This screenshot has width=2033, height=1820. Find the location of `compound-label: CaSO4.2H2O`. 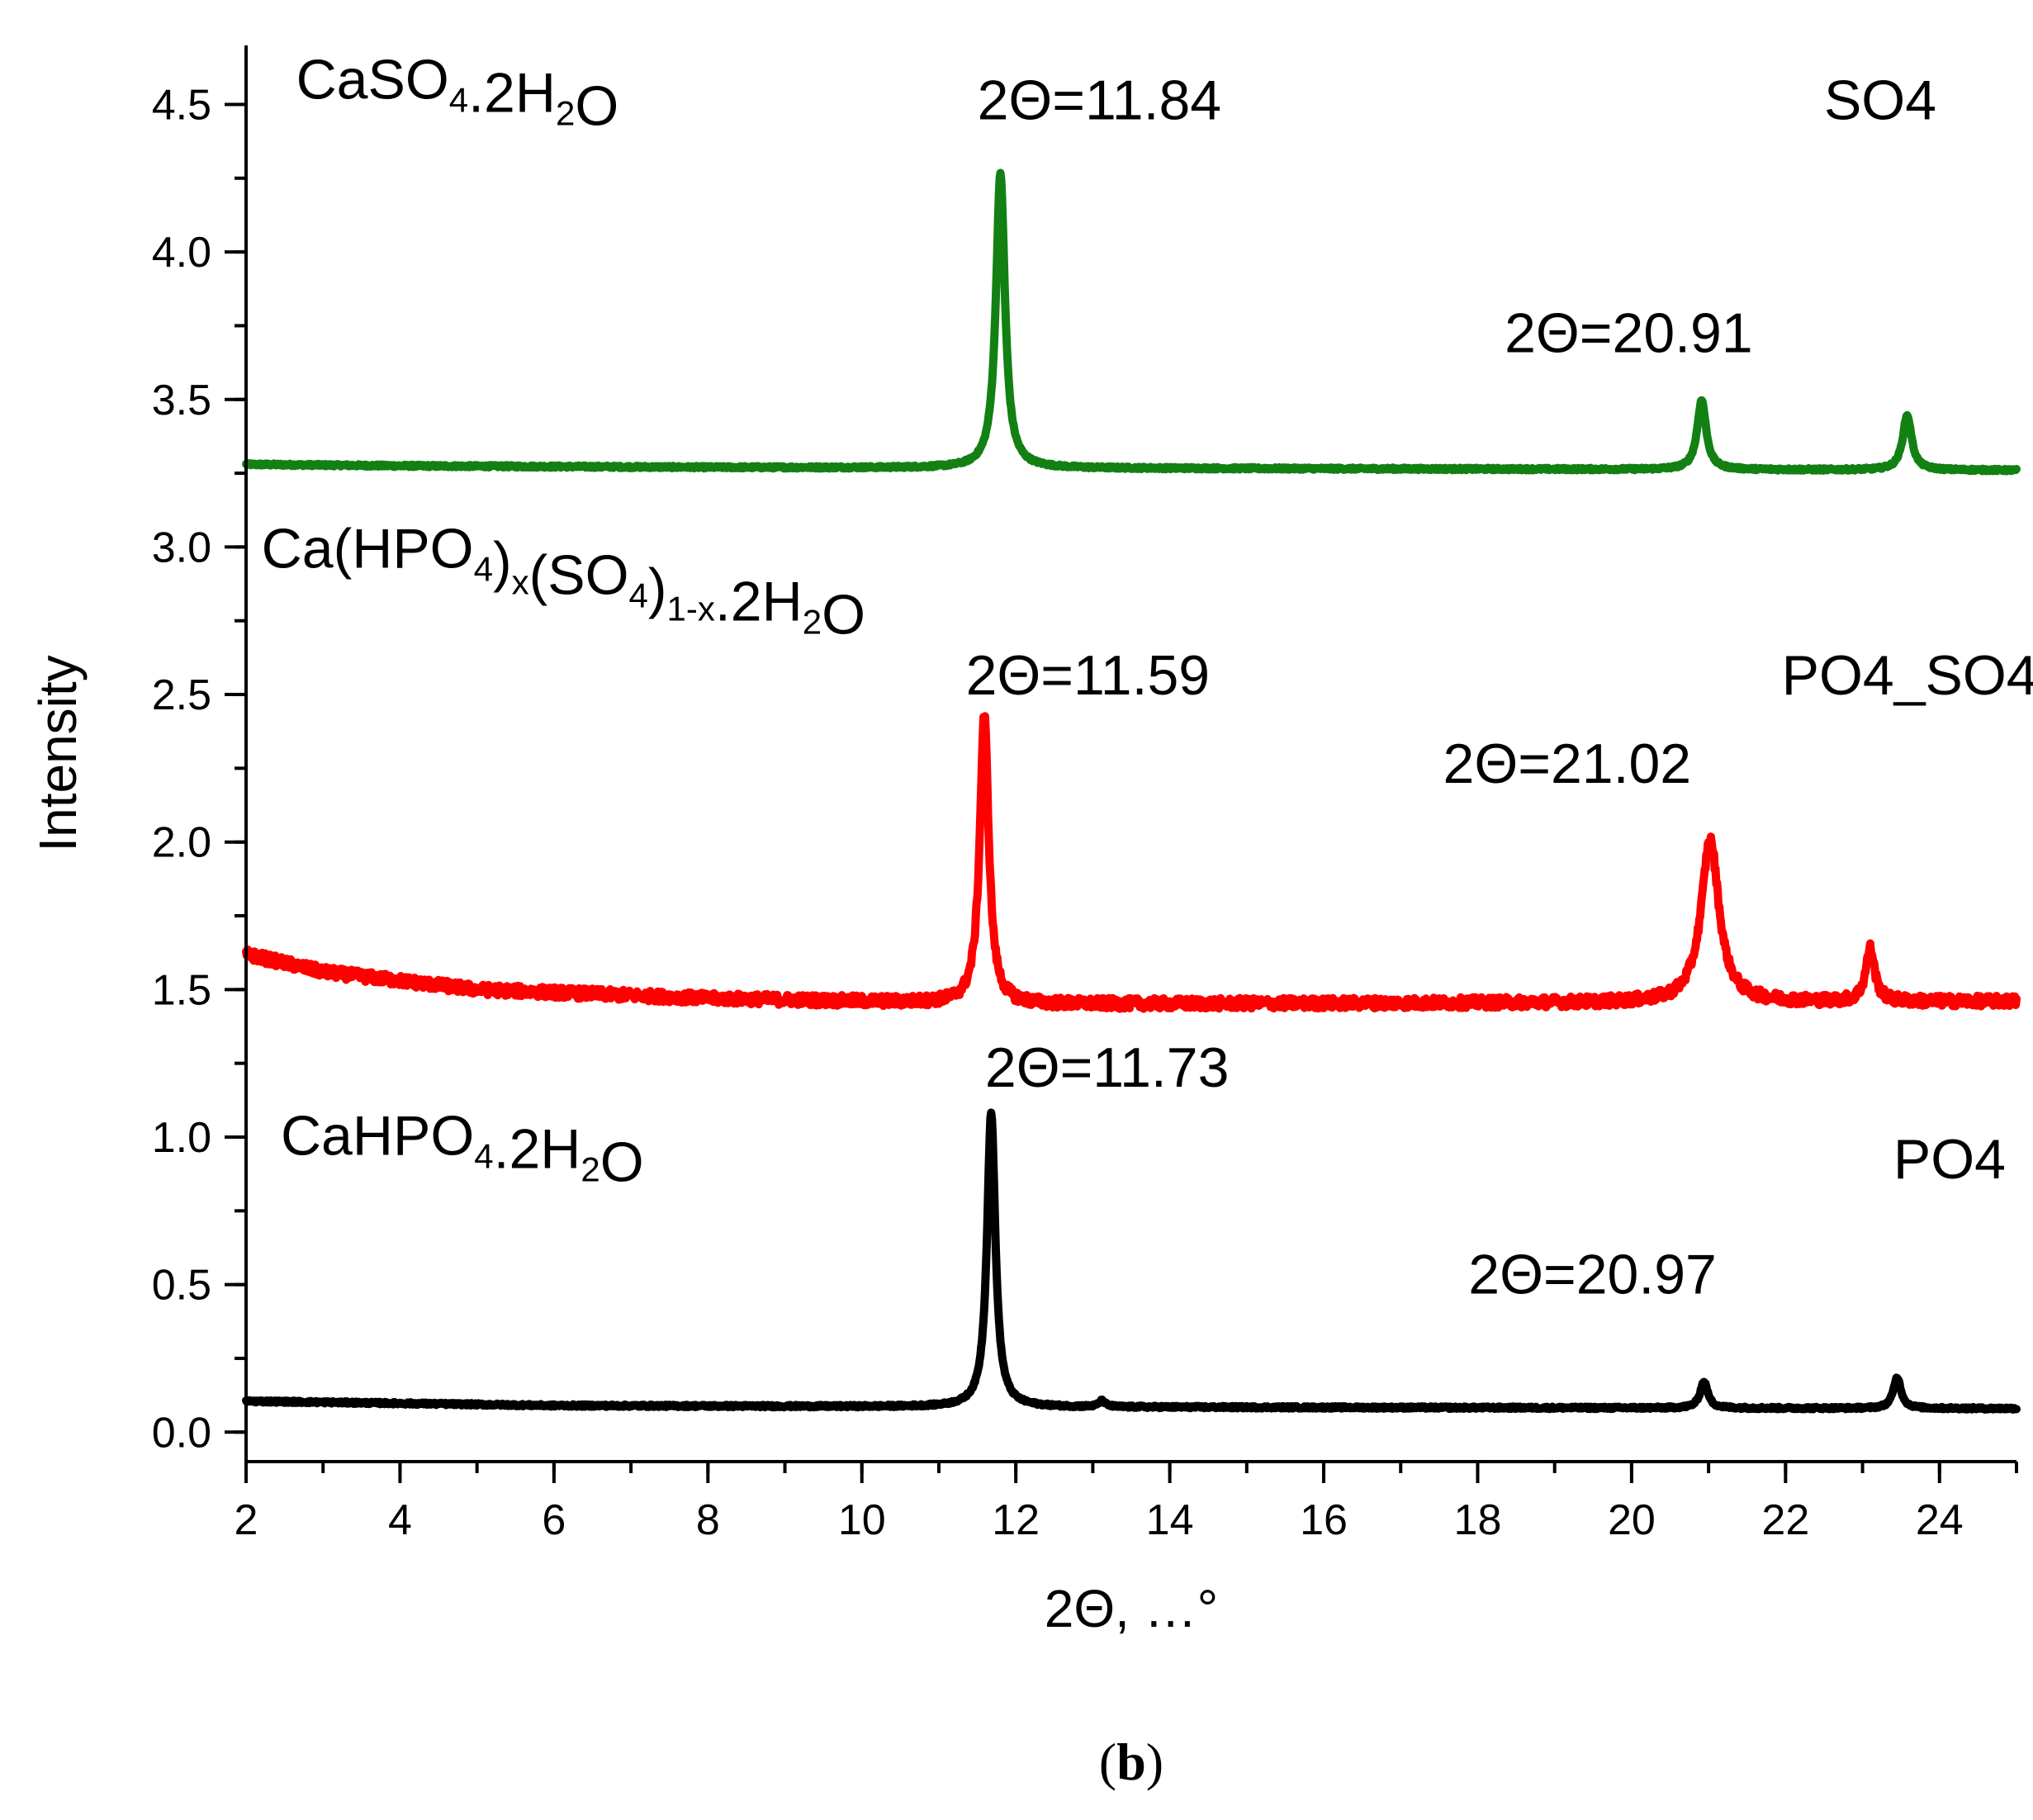

compound-label: CaSO4.2H2O is located at coordinates (457, 92).